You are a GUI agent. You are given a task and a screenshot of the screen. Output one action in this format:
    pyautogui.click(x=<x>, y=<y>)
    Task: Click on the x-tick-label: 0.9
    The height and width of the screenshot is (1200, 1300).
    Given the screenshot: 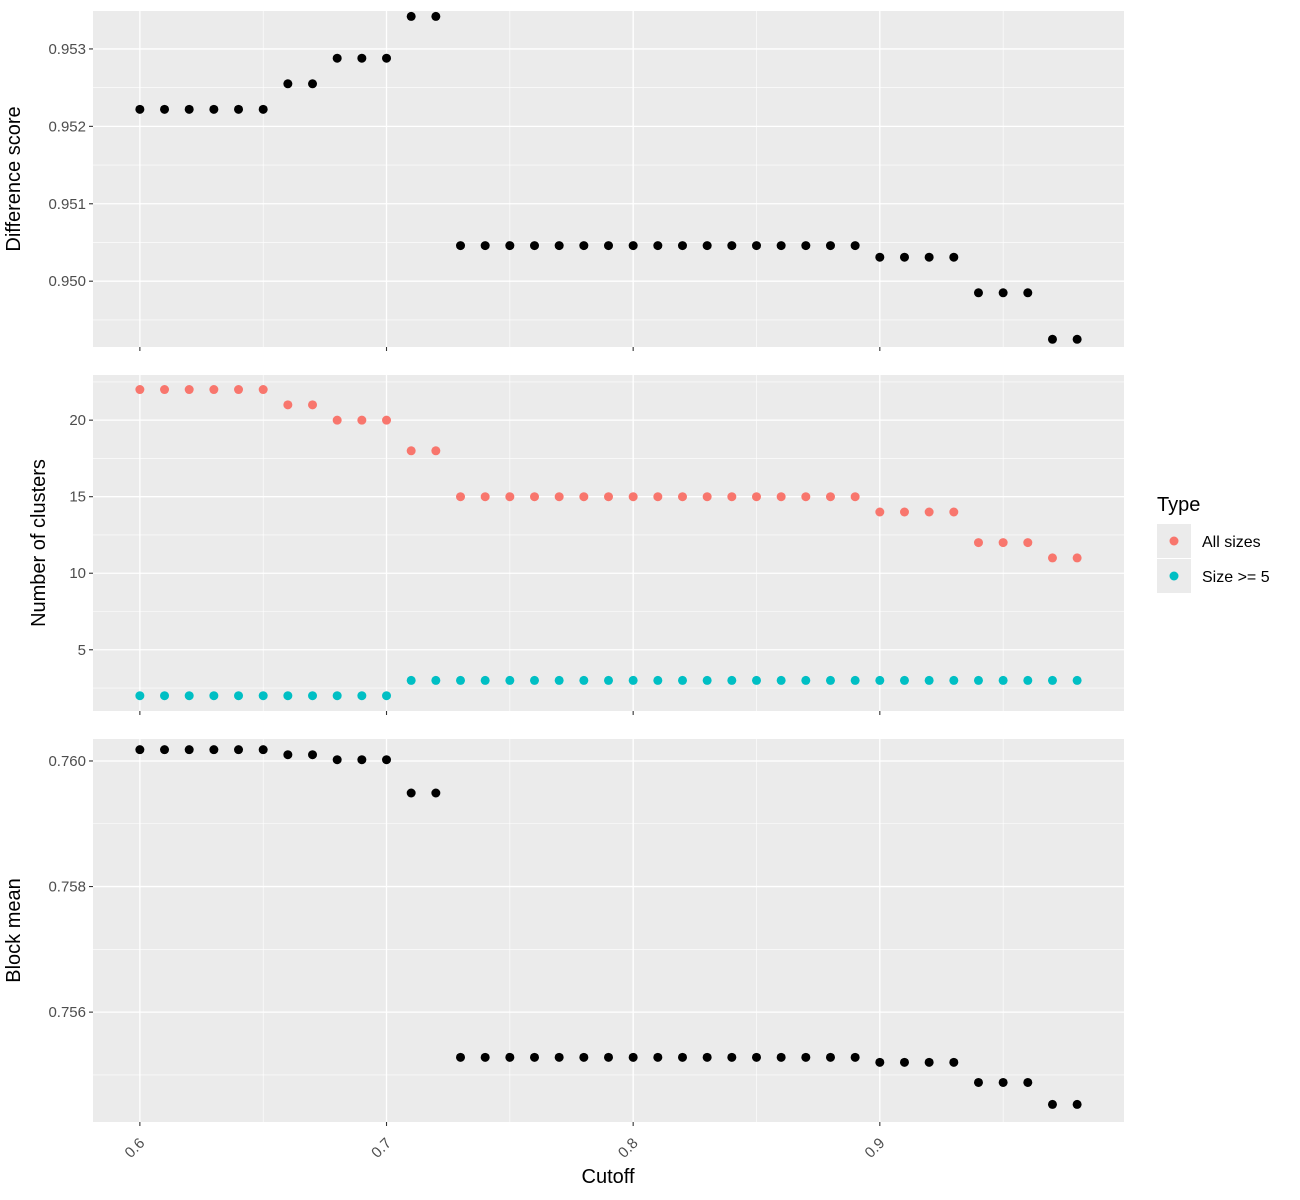 What is the action you would take?
    pyautogui.click(x=875, y=1148)
    